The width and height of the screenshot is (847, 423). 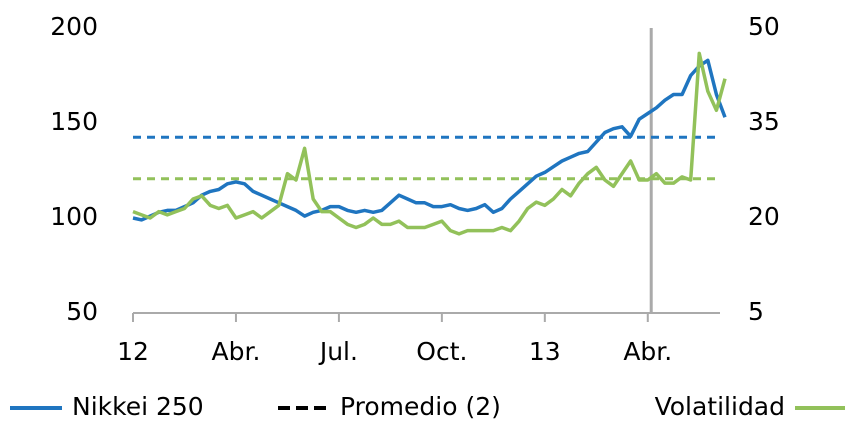 What do you see at coordinates (764, 26) in the screenshot?
I see `y2-tick-label: 50` at bounding box center [764, 26].